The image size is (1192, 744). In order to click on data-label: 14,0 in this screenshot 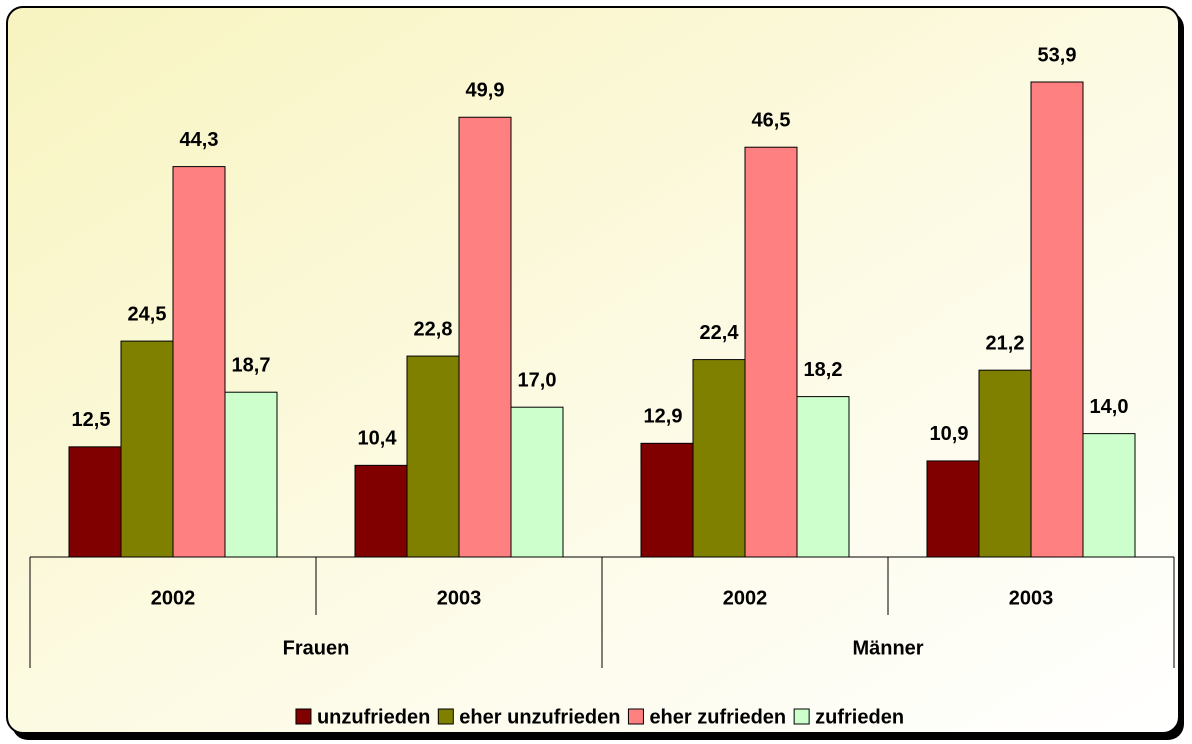, I will do `click(1109, 407)`.